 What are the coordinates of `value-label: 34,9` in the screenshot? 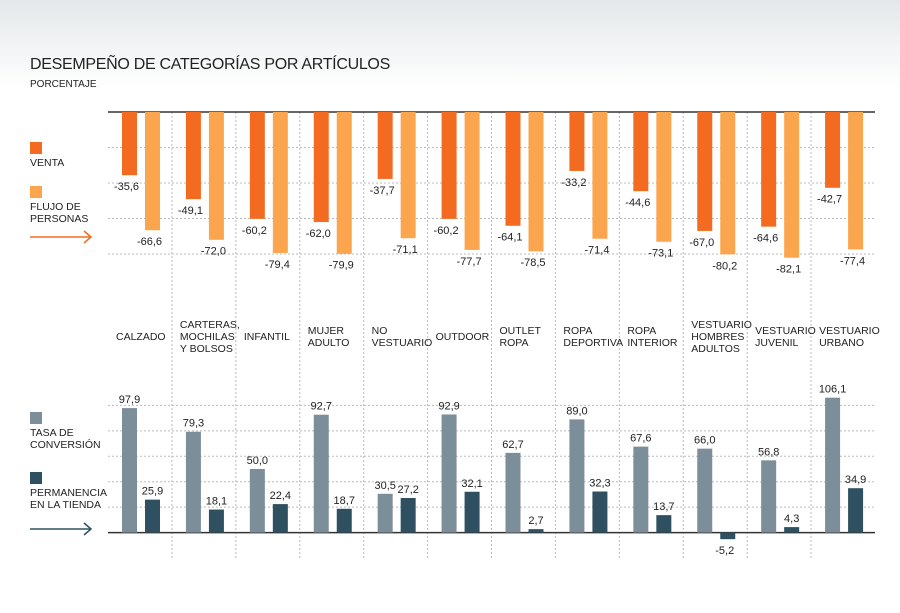 It's located at (855, 480).